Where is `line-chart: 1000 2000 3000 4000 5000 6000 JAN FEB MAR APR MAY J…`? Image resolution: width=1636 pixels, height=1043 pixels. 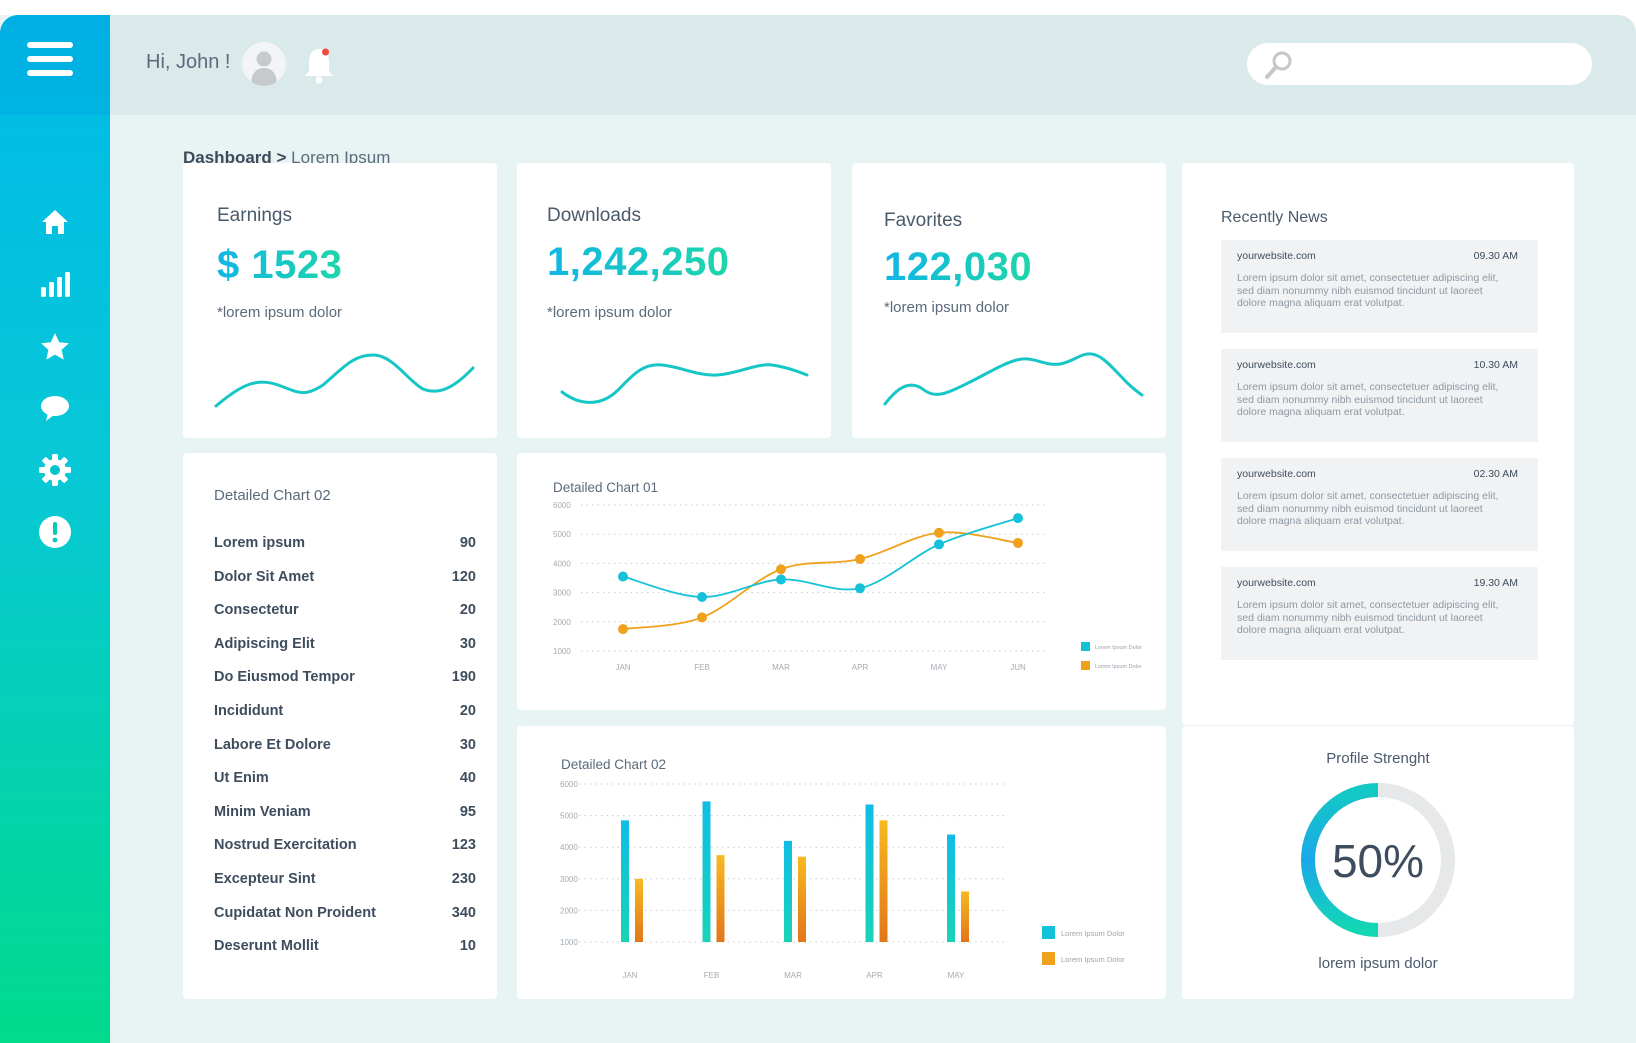 line-chart: 1000 2000 3000 4000 5000 6000 JAN FEB MAR APR MAY J… is located at coordinates (847, 586).